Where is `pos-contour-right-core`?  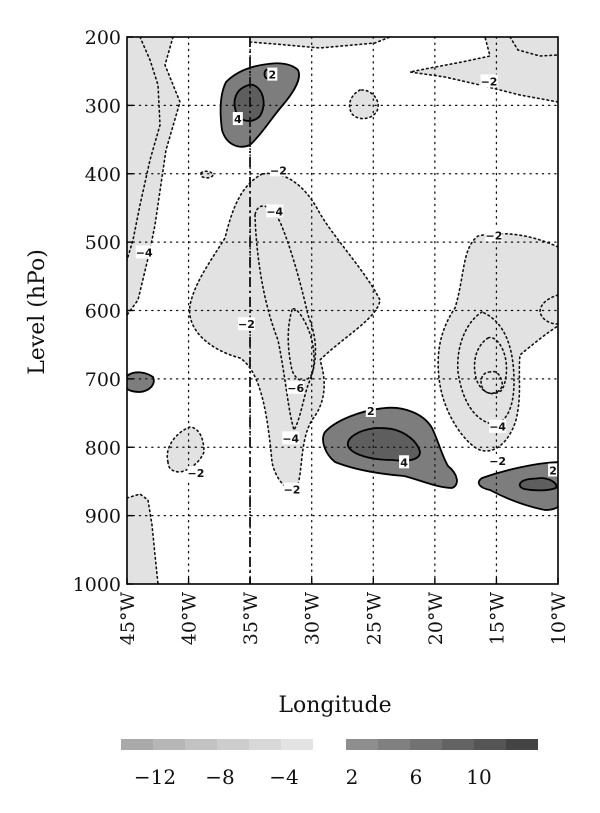 pos-contour-right-core is located at coordinates (538, 484).